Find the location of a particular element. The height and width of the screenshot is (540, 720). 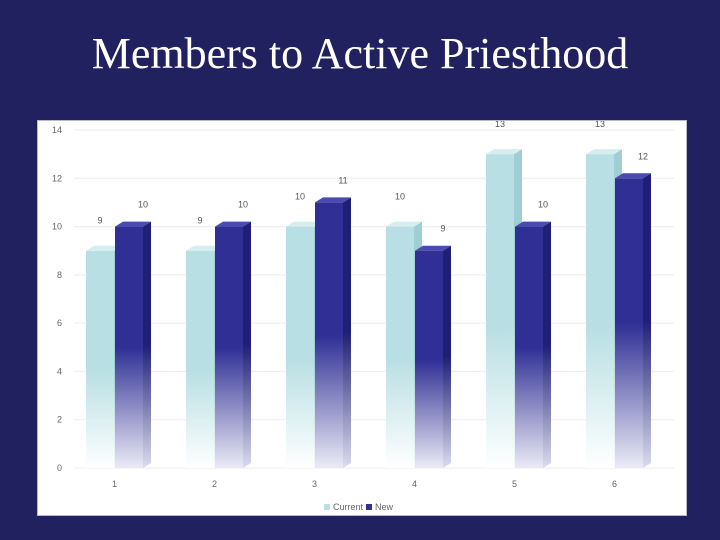

y-tick-label: 0 is located at coordinates (59, 468).